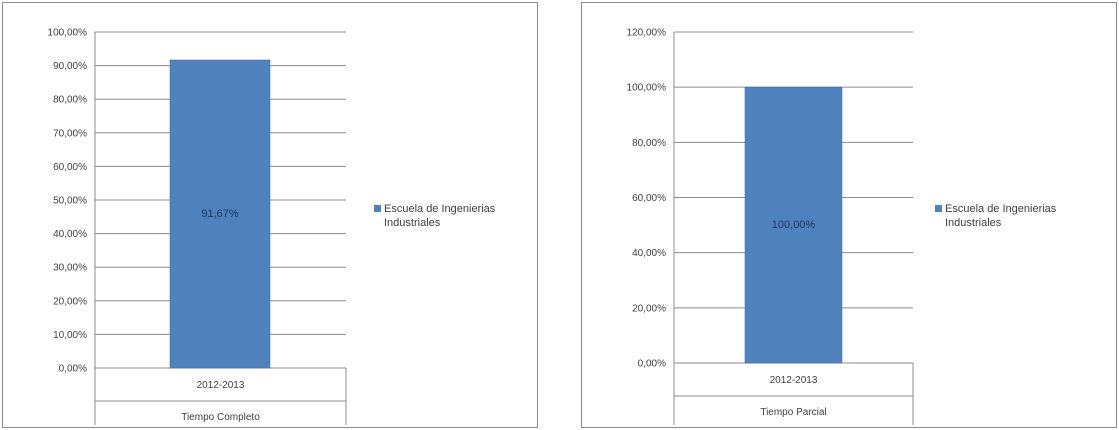 The width and height of the screenshot is (1119, 430). Describe the element at coordinates (220, 417) in the screenshot. I see `category-group-label: Tiempo Completo` at that location.